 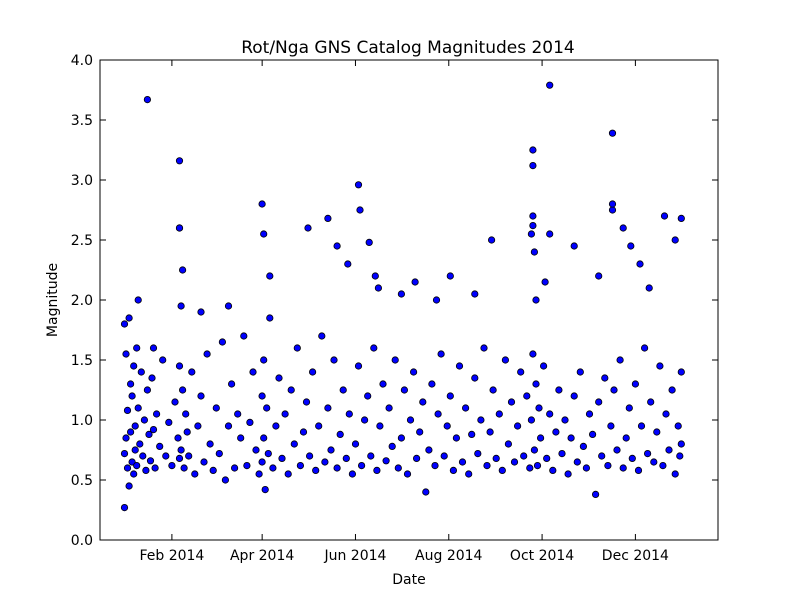 I want to click on x-tick-label: Aug 2014, so click(x=449, y=556).